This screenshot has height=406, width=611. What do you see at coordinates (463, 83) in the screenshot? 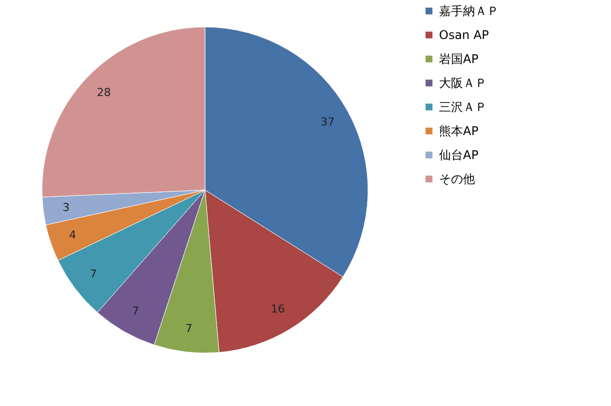
I see `legend-label: 大阪ＡＰ` at bounding box center [463, 83].